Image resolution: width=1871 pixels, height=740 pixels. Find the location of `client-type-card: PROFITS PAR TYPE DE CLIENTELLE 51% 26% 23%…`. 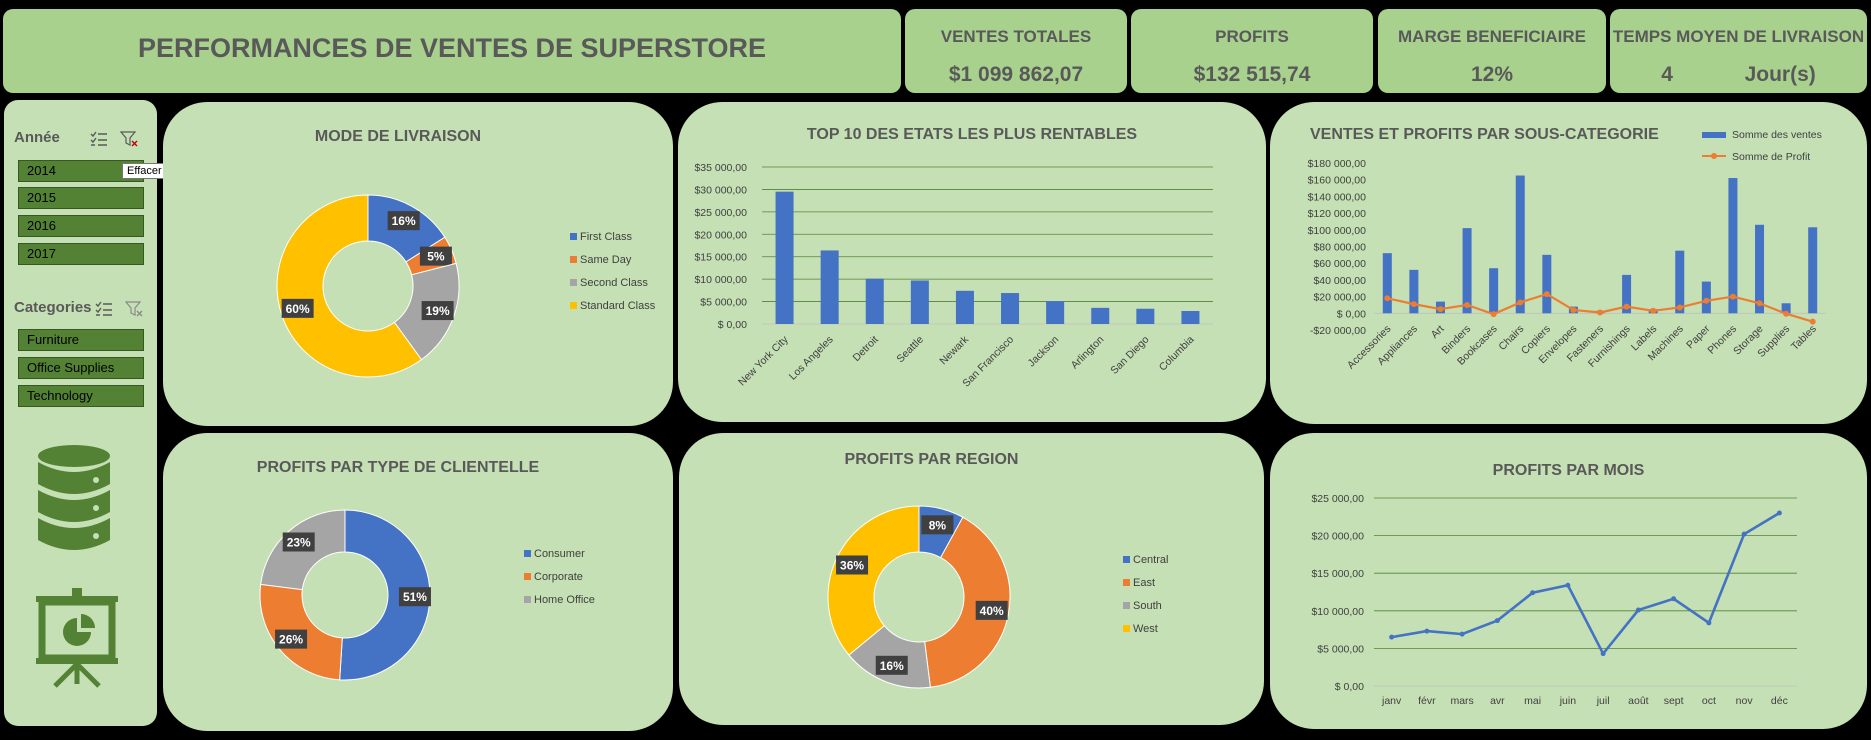

client-type-card: PROFITS PAR TYPE DE CLIENTELLE 51% 26% 23%… is located at coordinates (418, 582).